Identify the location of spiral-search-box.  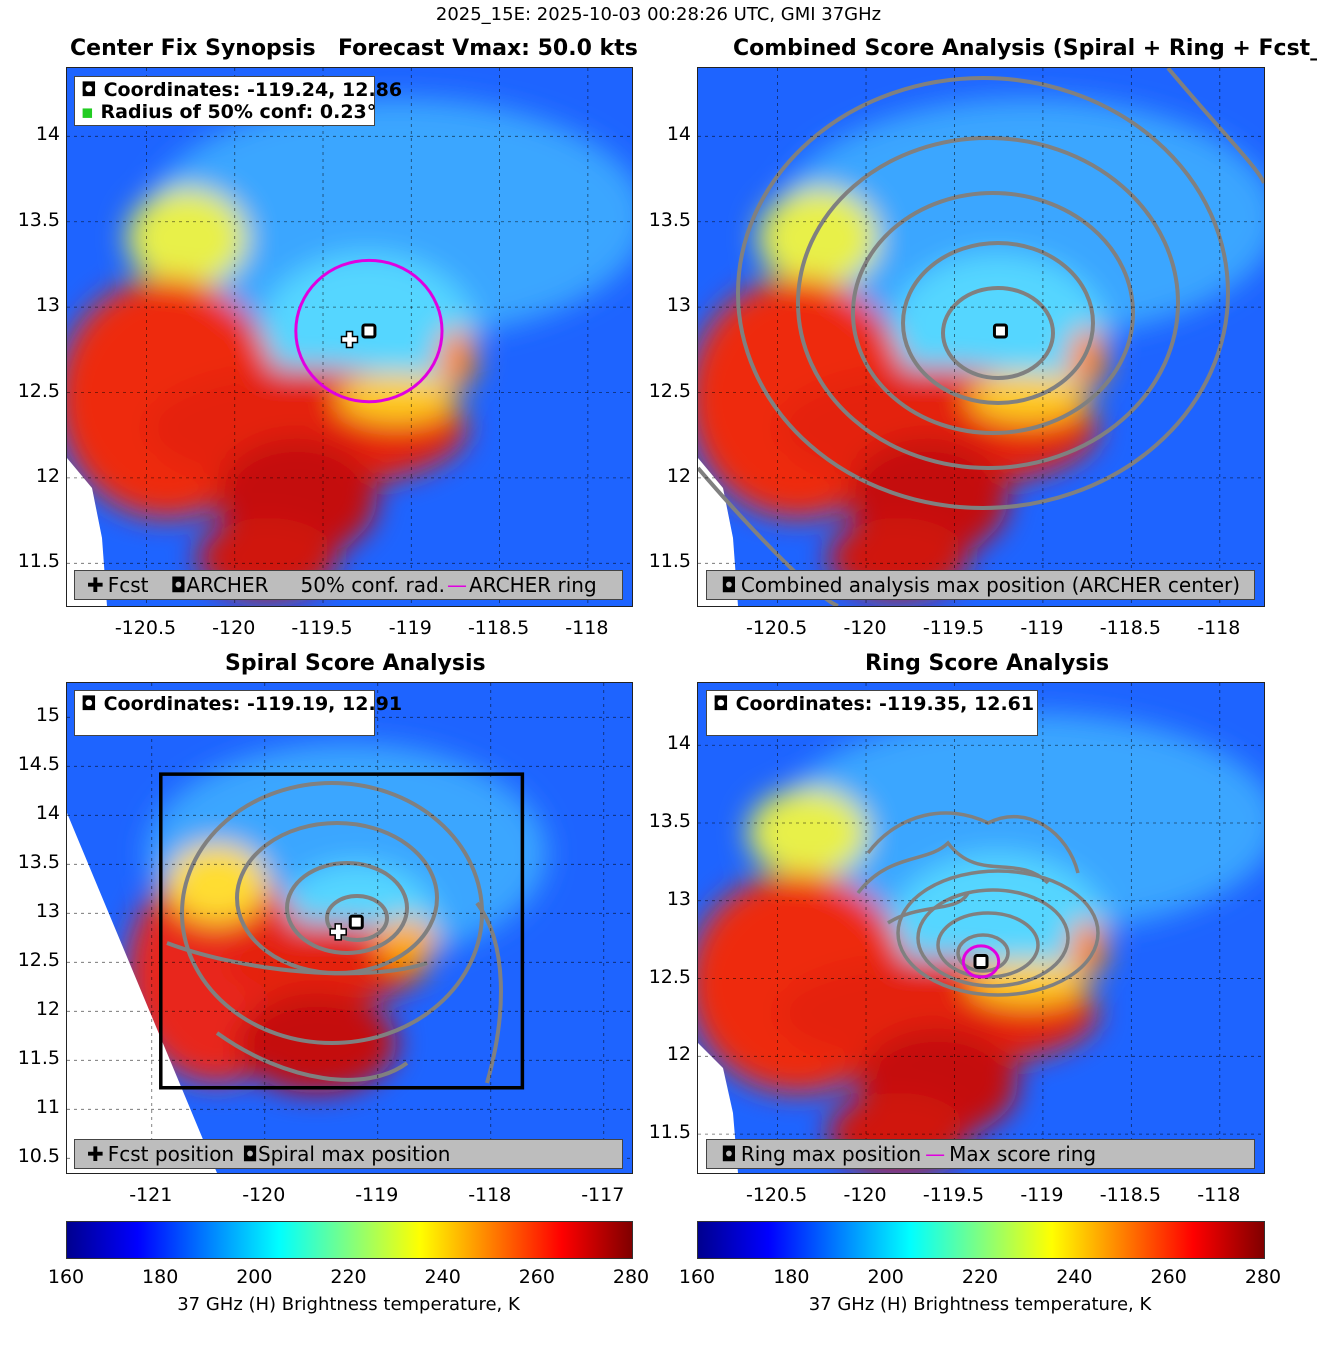
(342, 931).